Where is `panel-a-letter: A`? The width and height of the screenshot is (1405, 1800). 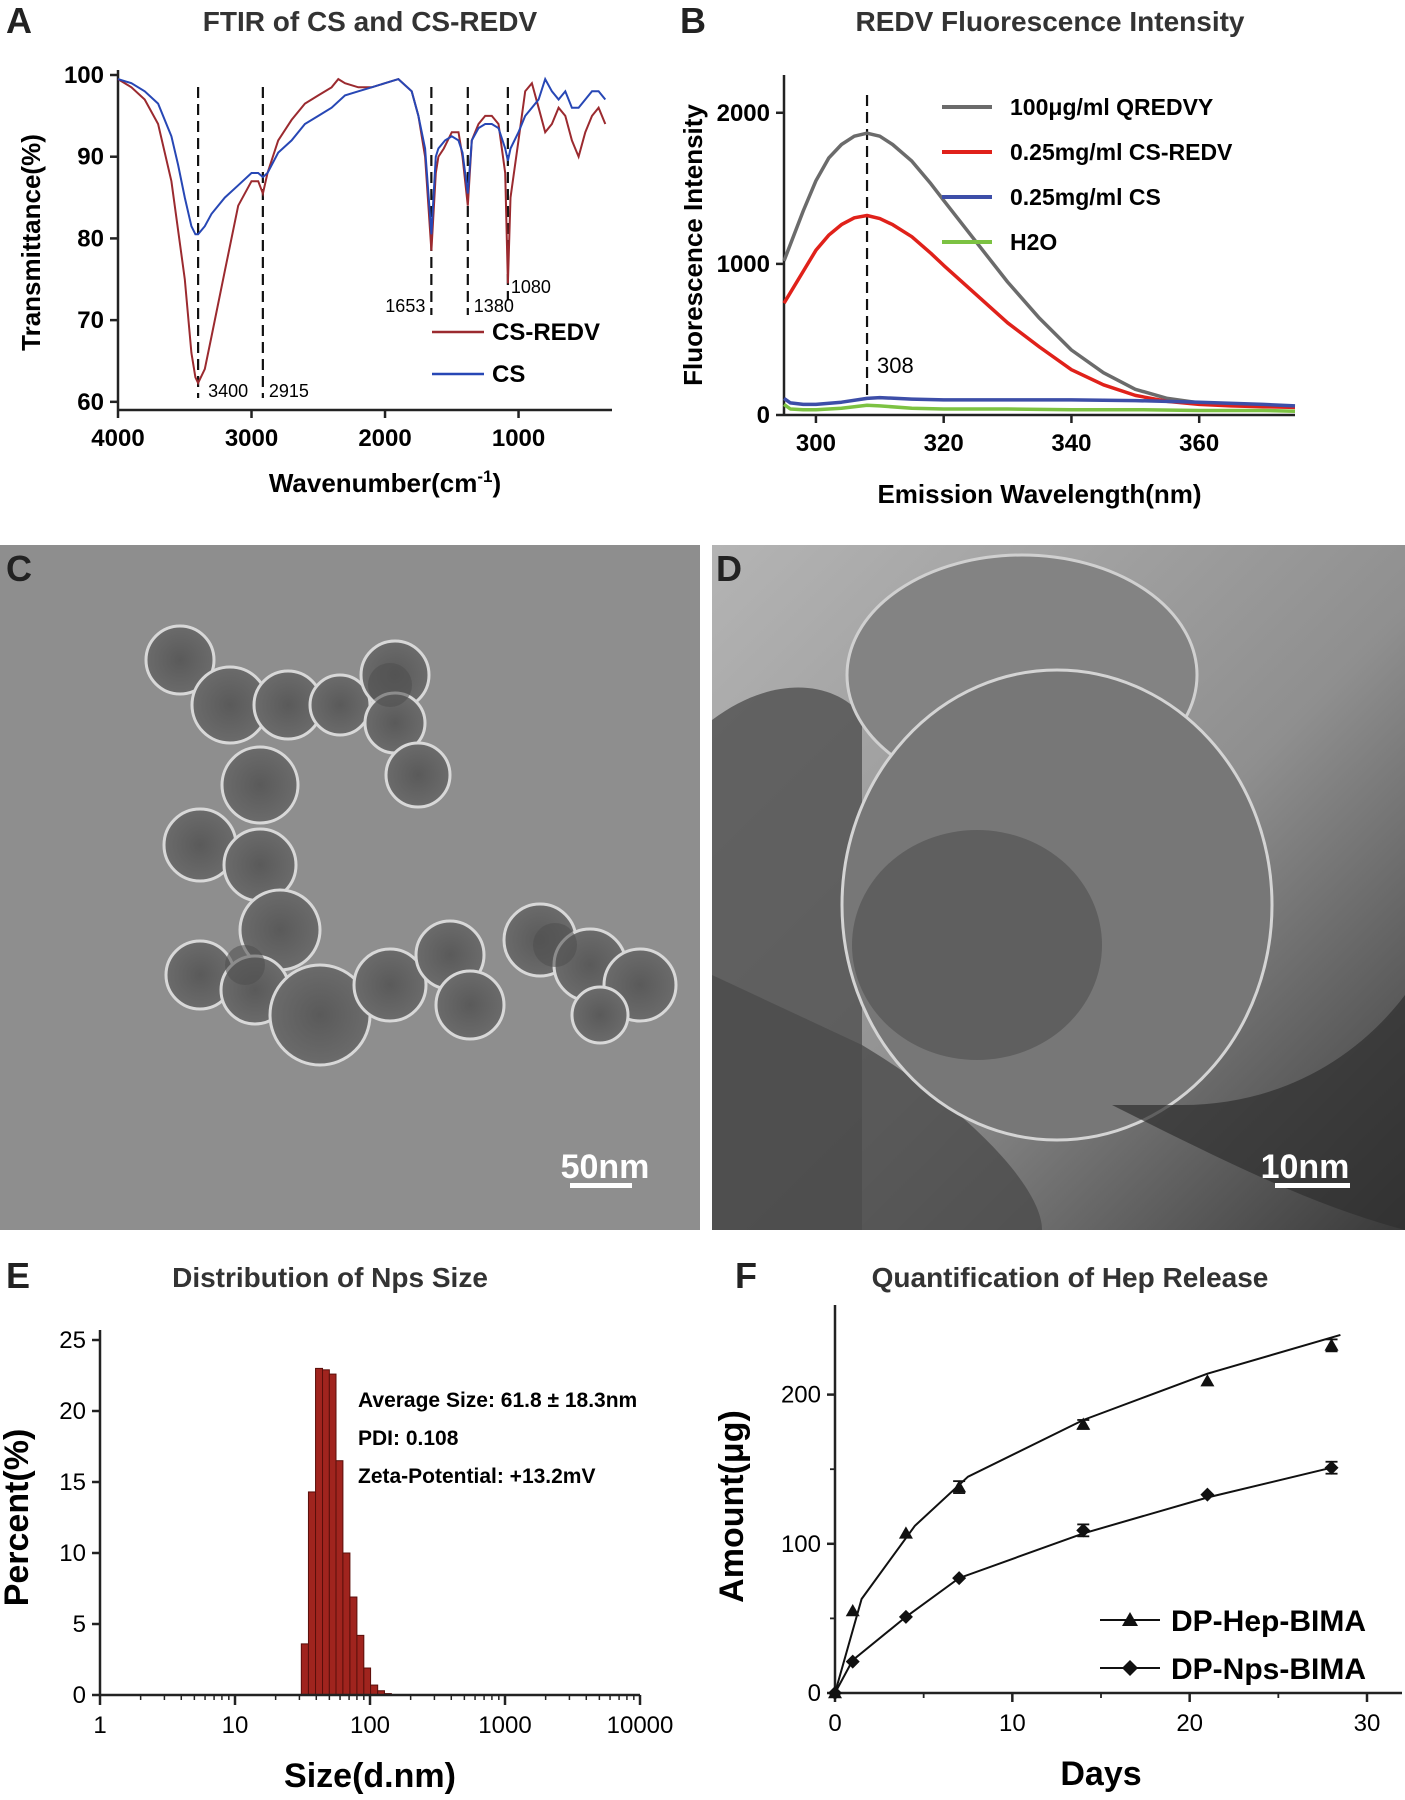 panel-a-letter: A is located at coordinates (19, 20).